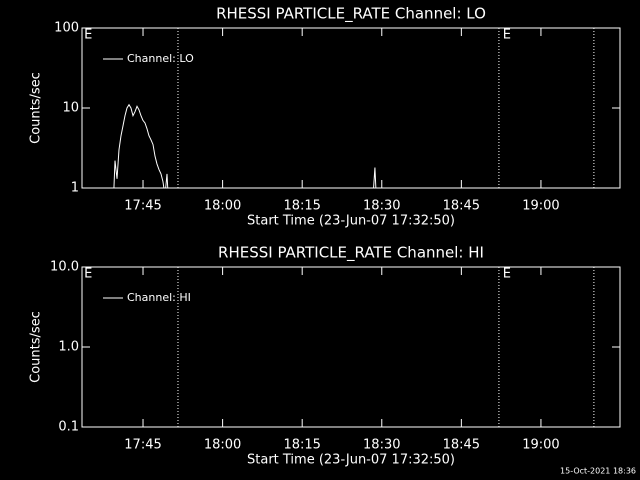 Image resolution: width=640 pixels, height=480 pixels. I want to click on y-tick-label: 1.0, so click(68, 347).